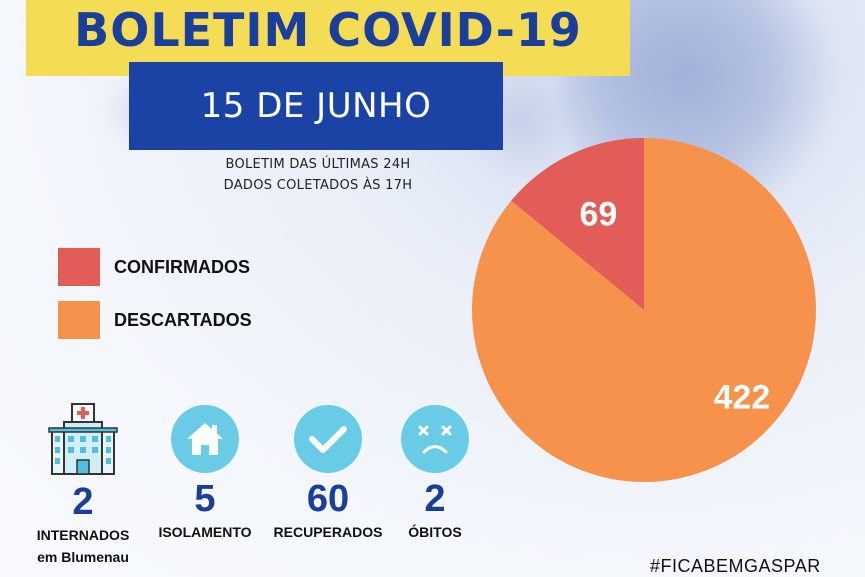 The width and height of the screenshot is (865, 577). What do you see at coordinates (435, 439) in the screenshot?
I see `sad-face-icon` at bounding box center [435, 439].